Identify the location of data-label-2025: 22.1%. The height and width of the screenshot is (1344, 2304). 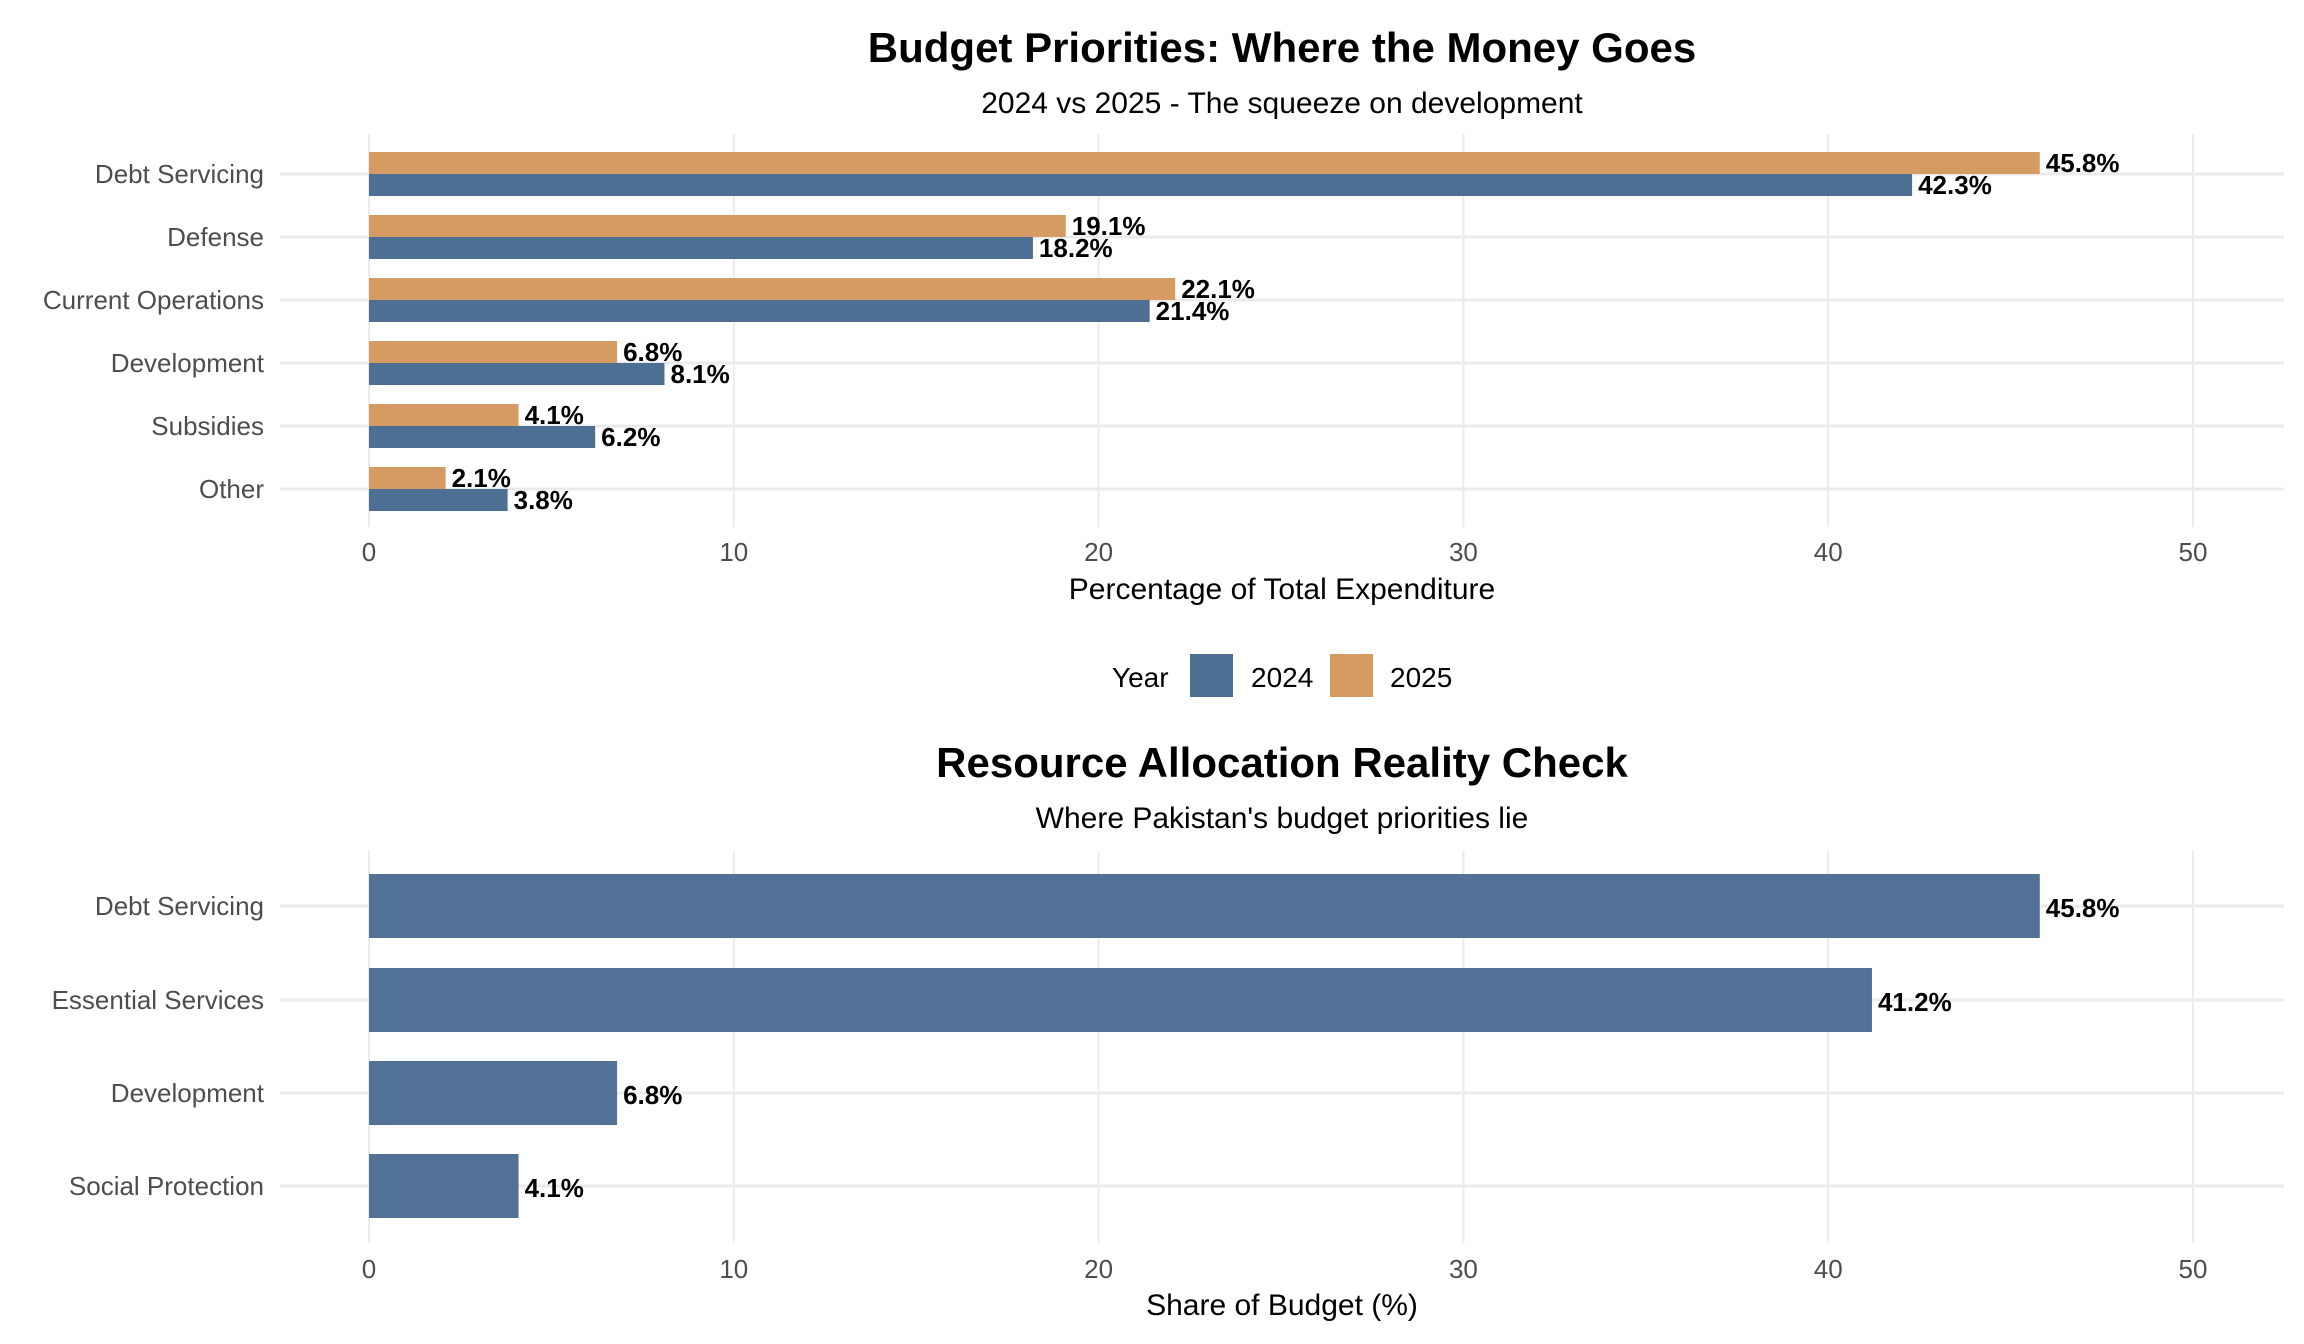
(1218, 289).